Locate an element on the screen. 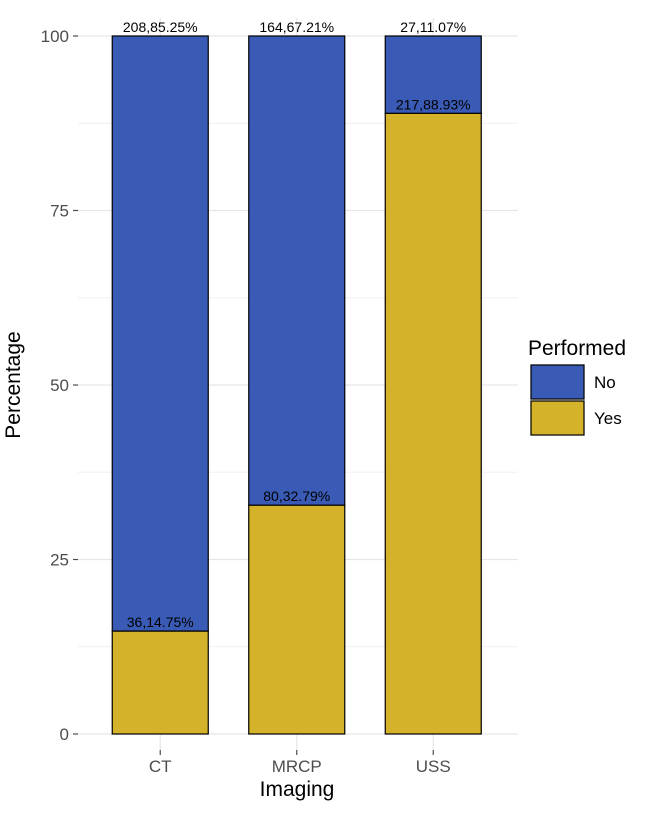 The height and width of the screenshot is (831, 664). bar-no-ct is located at coordinates (160, 333).